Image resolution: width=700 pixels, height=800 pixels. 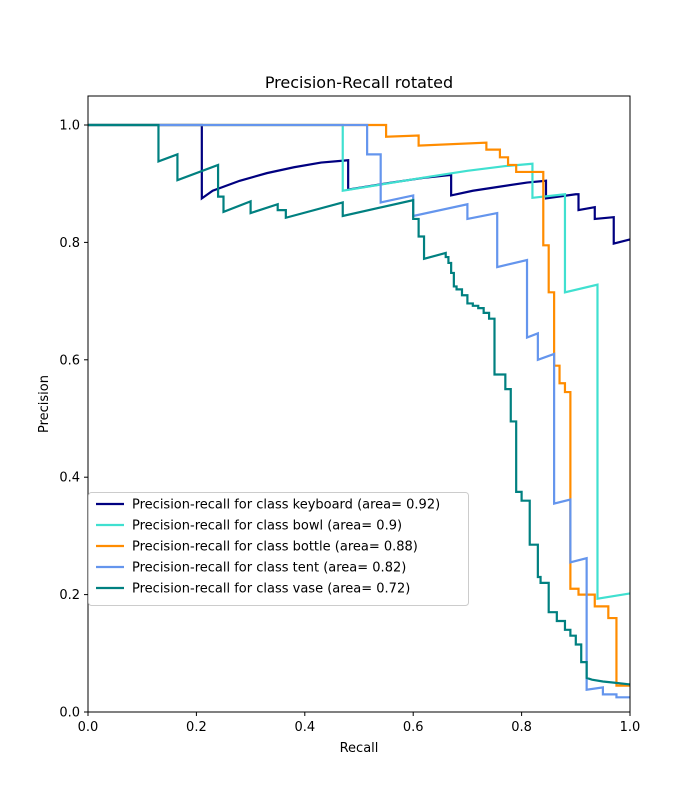 I want to click on y-tick-label: 0.6, so click(x=69, y=360).